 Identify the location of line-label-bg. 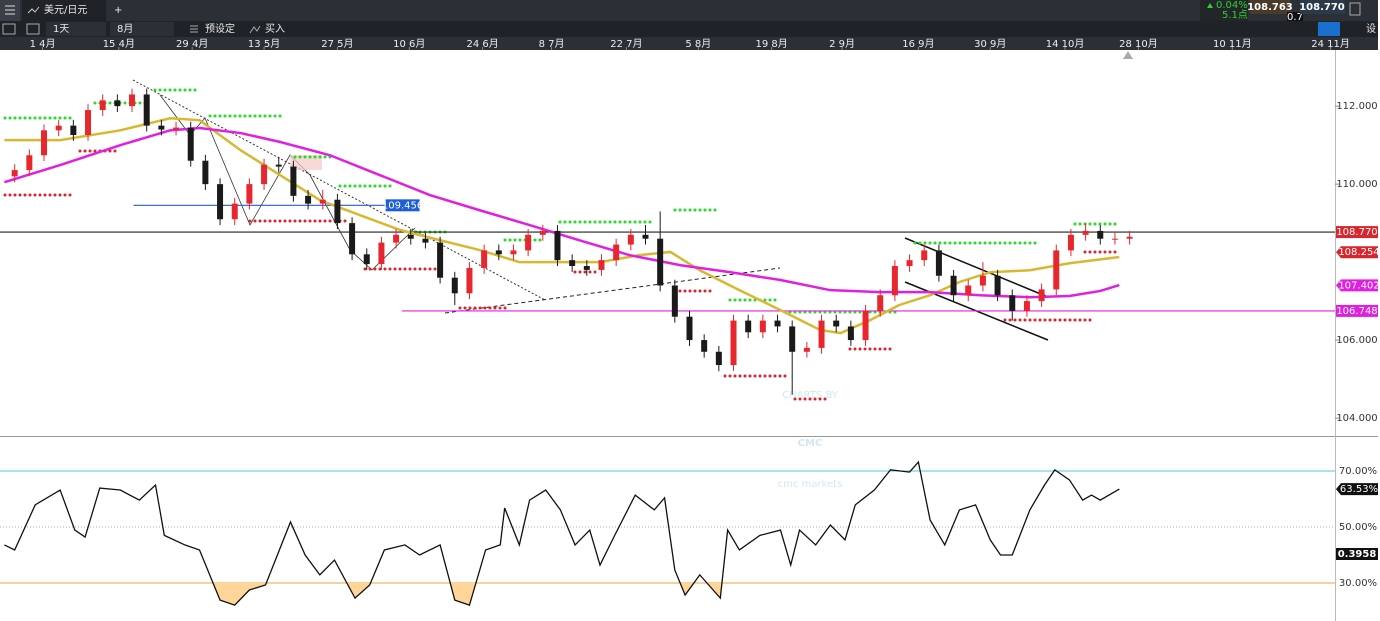
(402, 205).